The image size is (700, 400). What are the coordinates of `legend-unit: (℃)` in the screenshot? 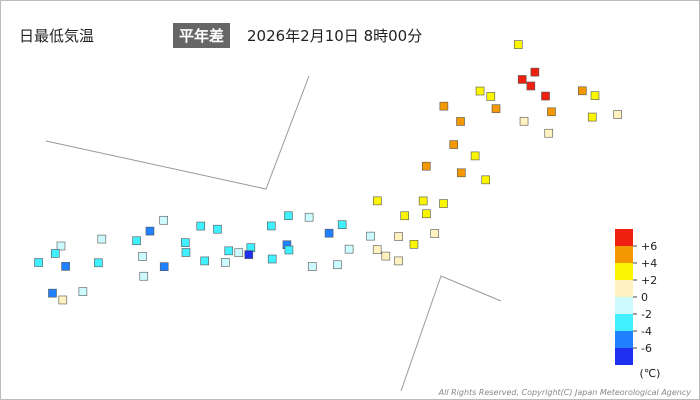 It's located at (650, 373).